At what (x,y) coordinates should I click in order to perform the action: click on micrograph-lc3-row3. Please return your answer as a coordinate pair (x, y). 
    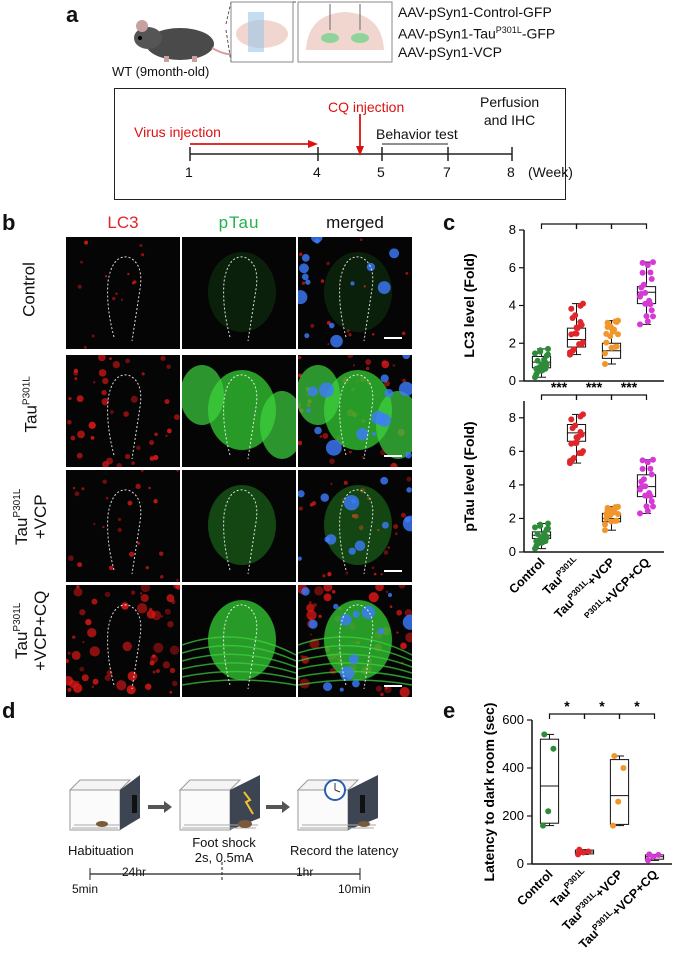
    Looking at the image, I should click on (123, 526).